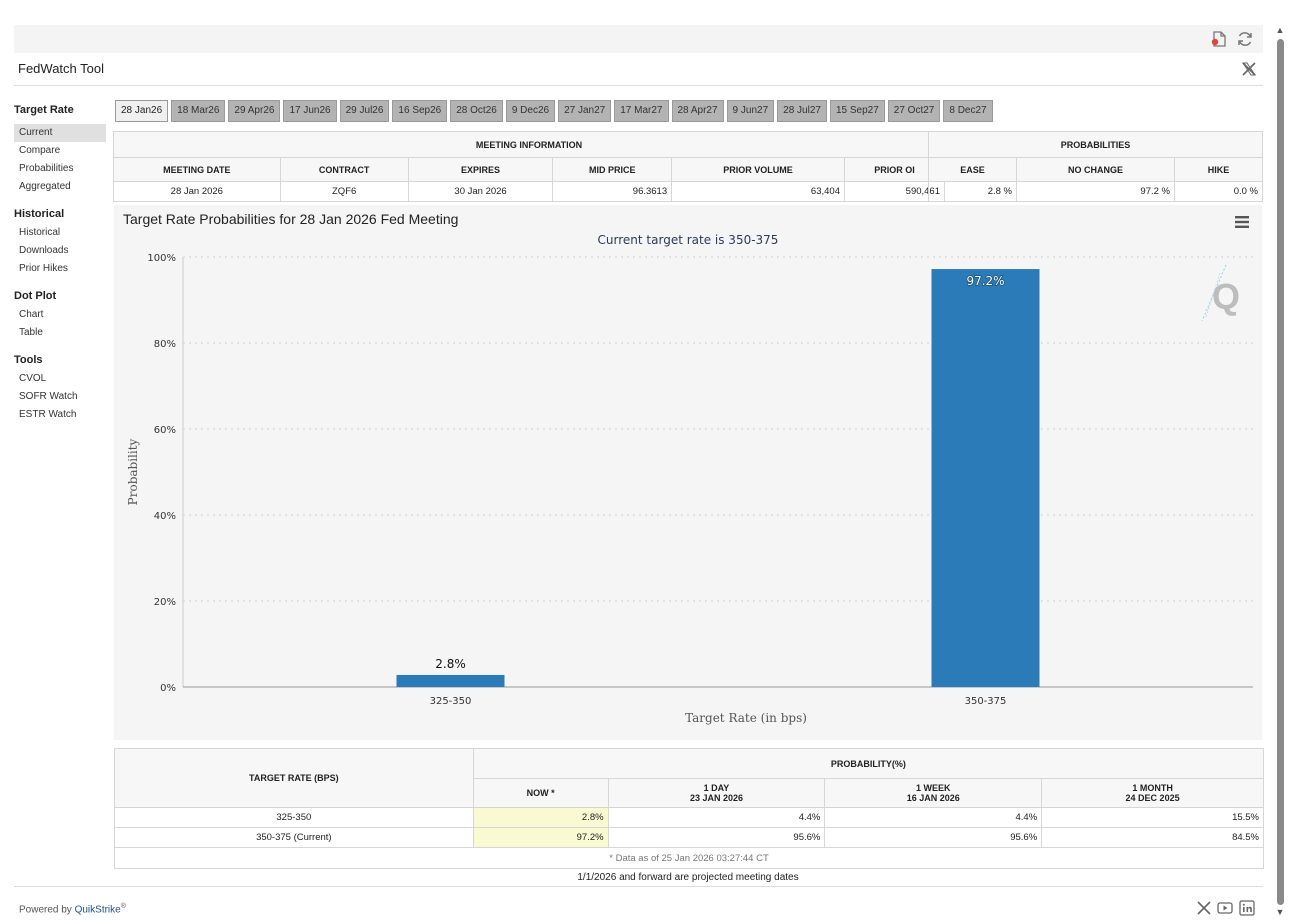  Describe the element at coordinates (1247, 908) in the screenshot. I see `linkedin-icon` at that location.